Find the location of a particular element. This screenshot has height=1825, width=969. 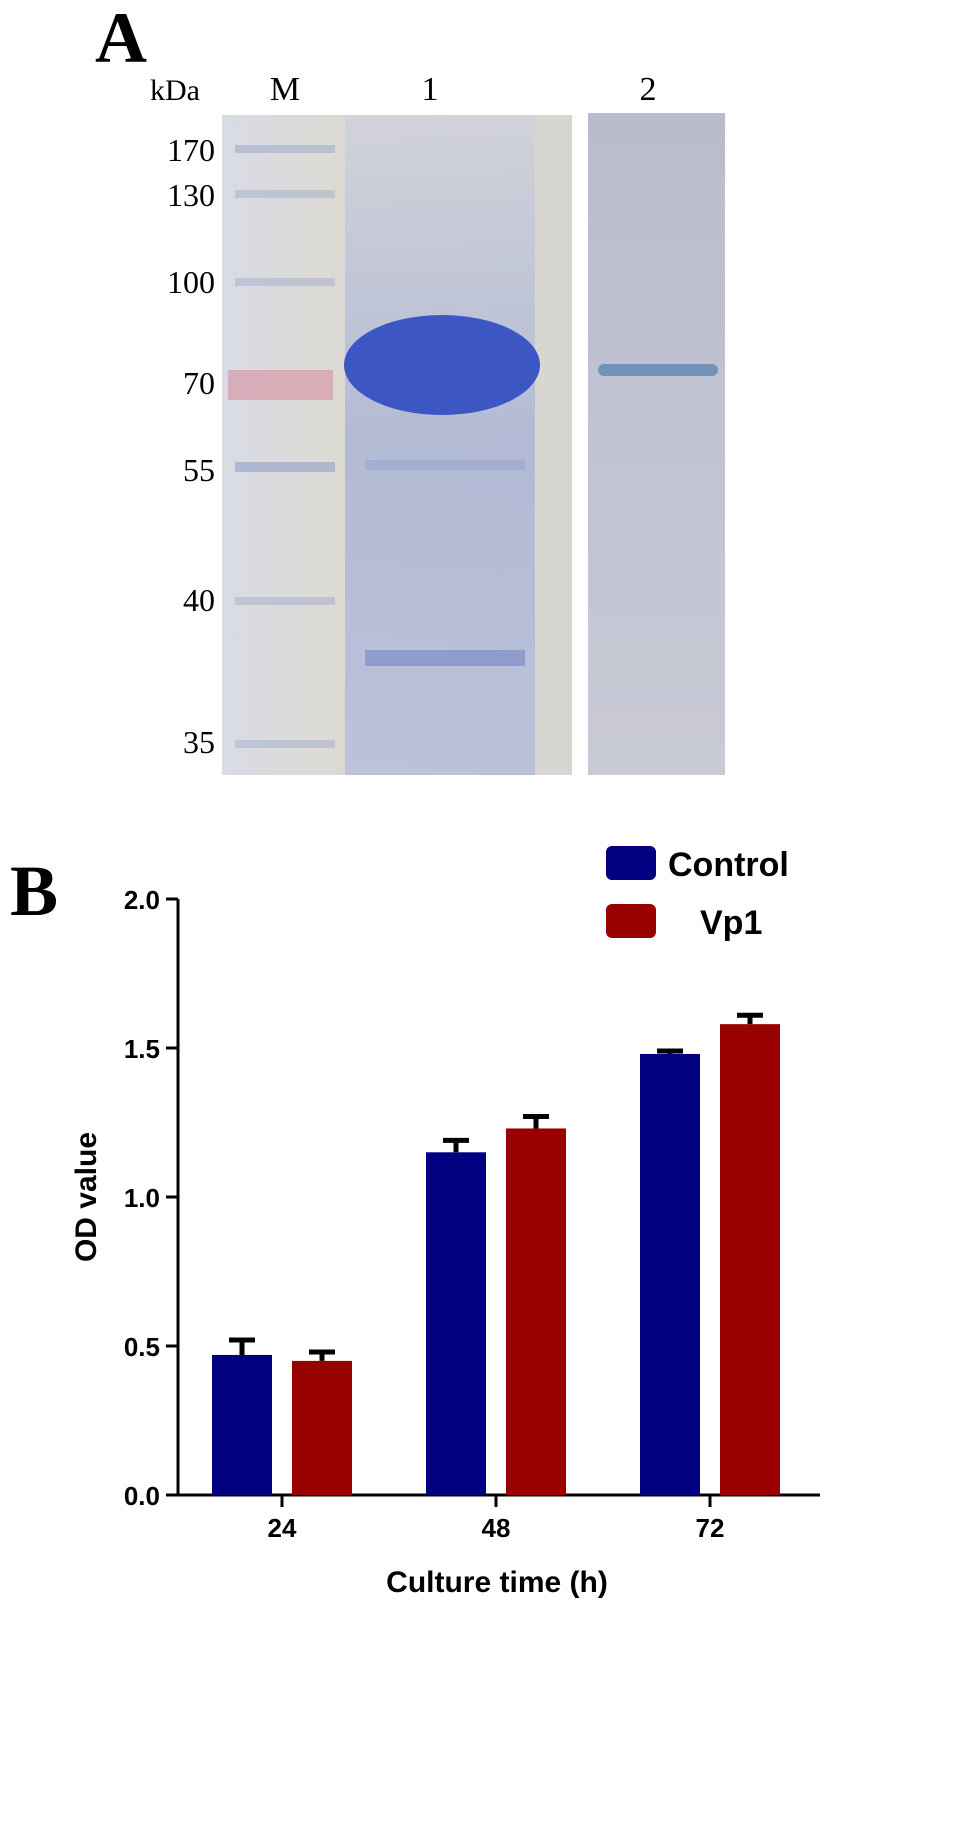

y-tick-label: 0.0 is located at coordinates (142, 1496).